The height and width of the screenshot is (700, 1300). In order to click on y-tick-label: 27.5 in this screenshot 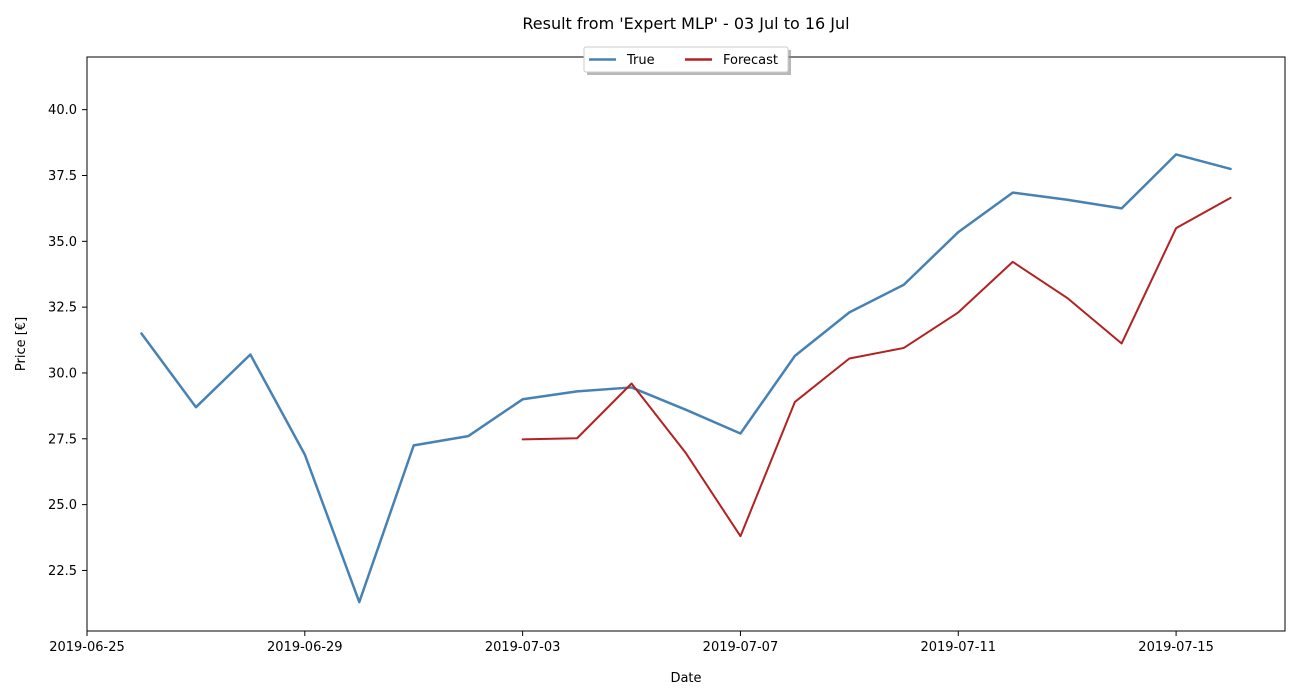, I will do `click(62, 439)`.